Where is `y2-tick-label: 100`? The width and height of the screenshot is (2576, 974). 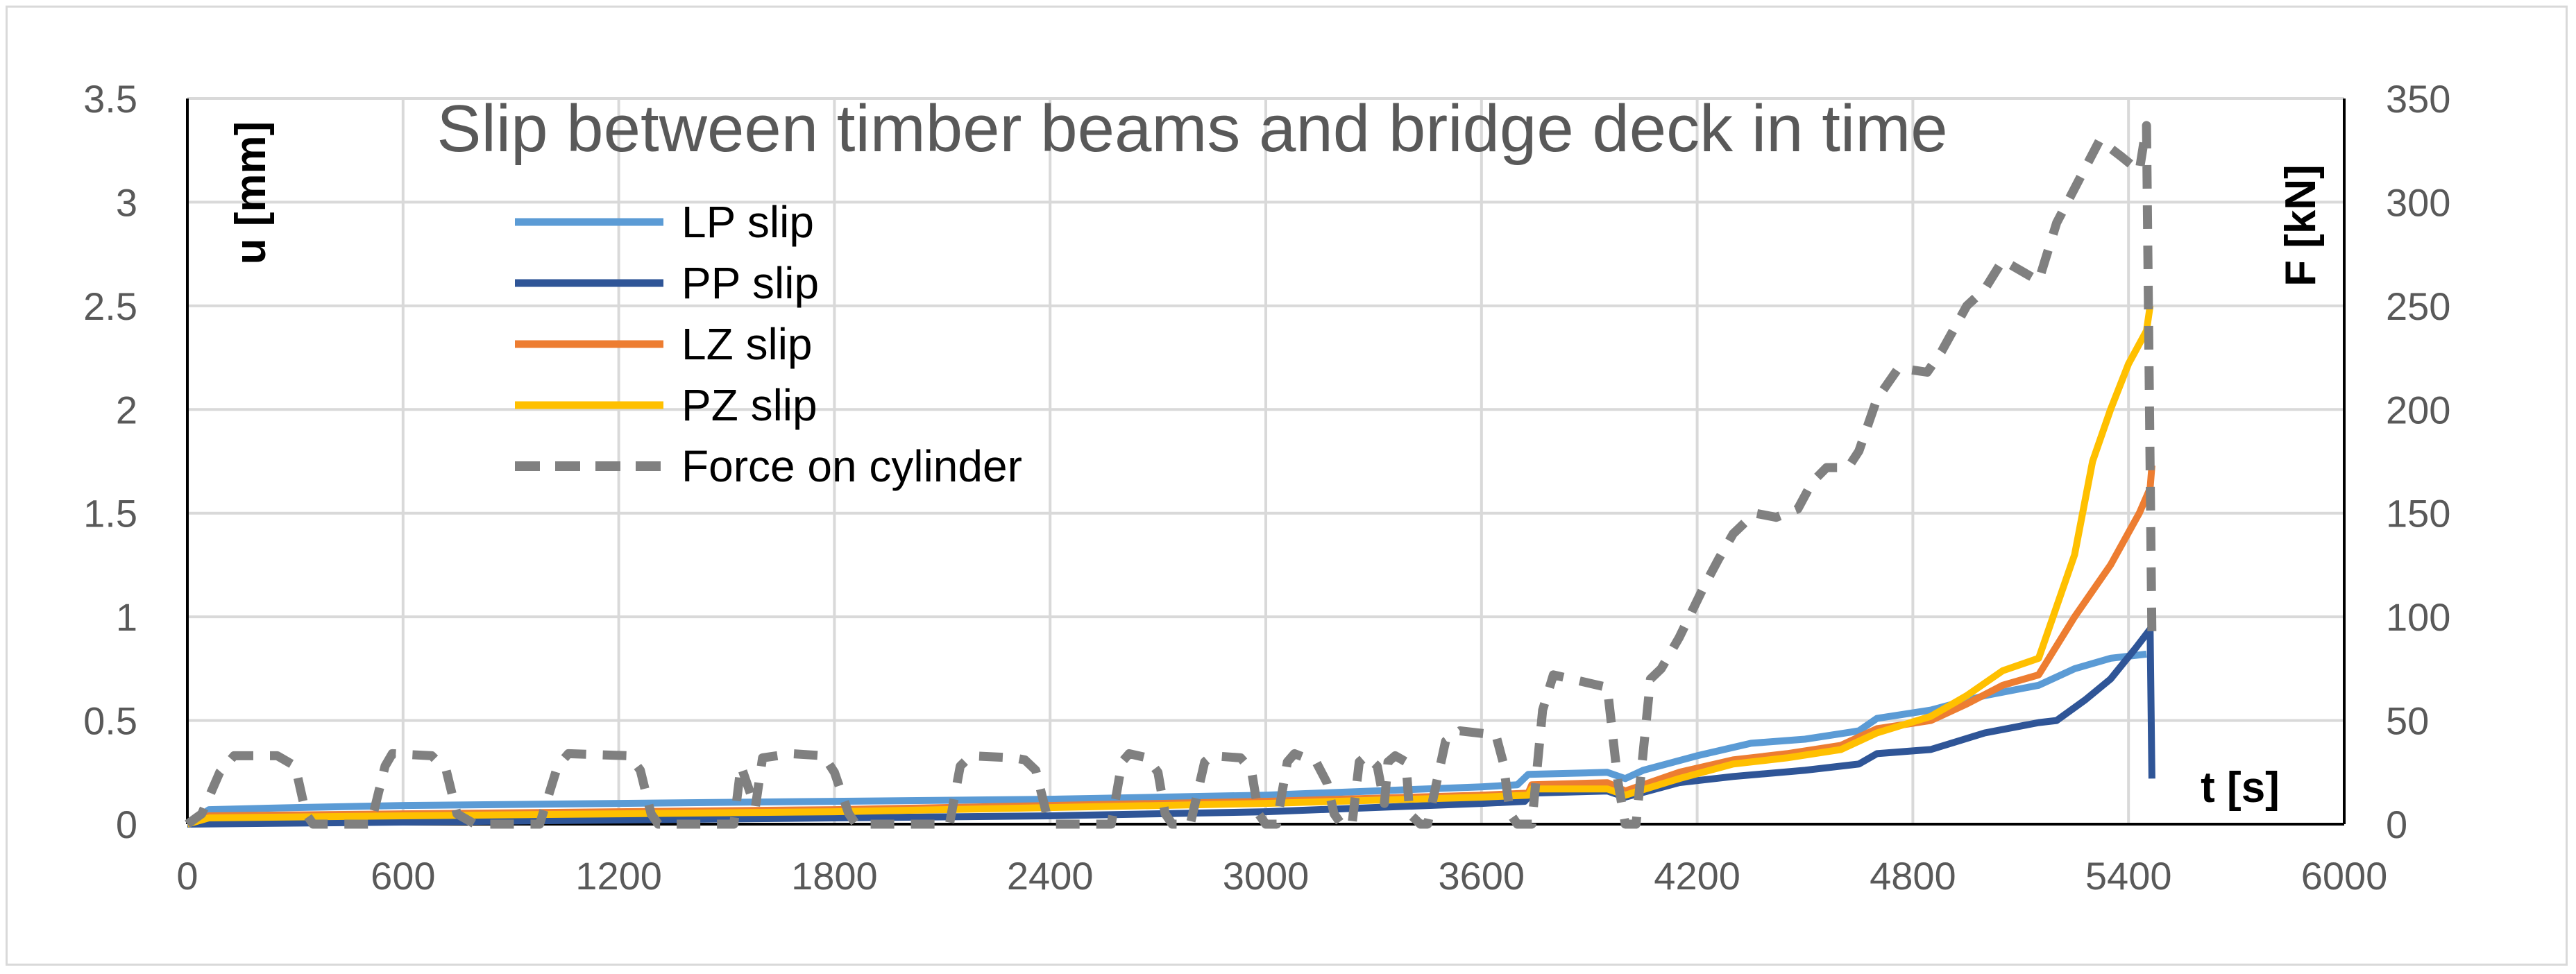 y2-tick-label: 100 is located at coordinates (2418, 617).